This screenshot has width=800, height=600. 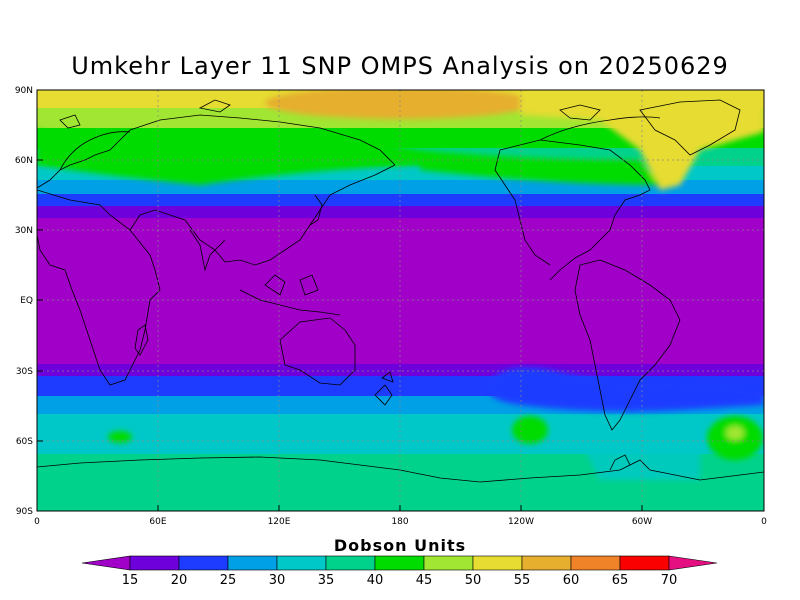 What do you see at coordinates (106, 563) in the screenshot?
I see `colorbar-low-arrow` at bounding box center [106, 563].